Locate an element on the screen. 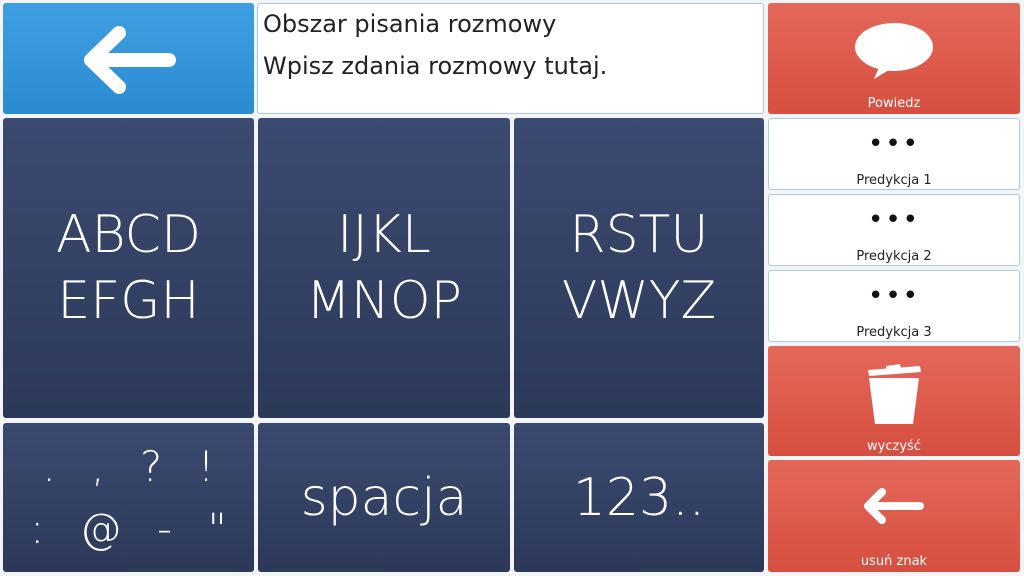 The height and width of the screenshot is (576, 1024). delete-icon is located at coordinates (894, 506).